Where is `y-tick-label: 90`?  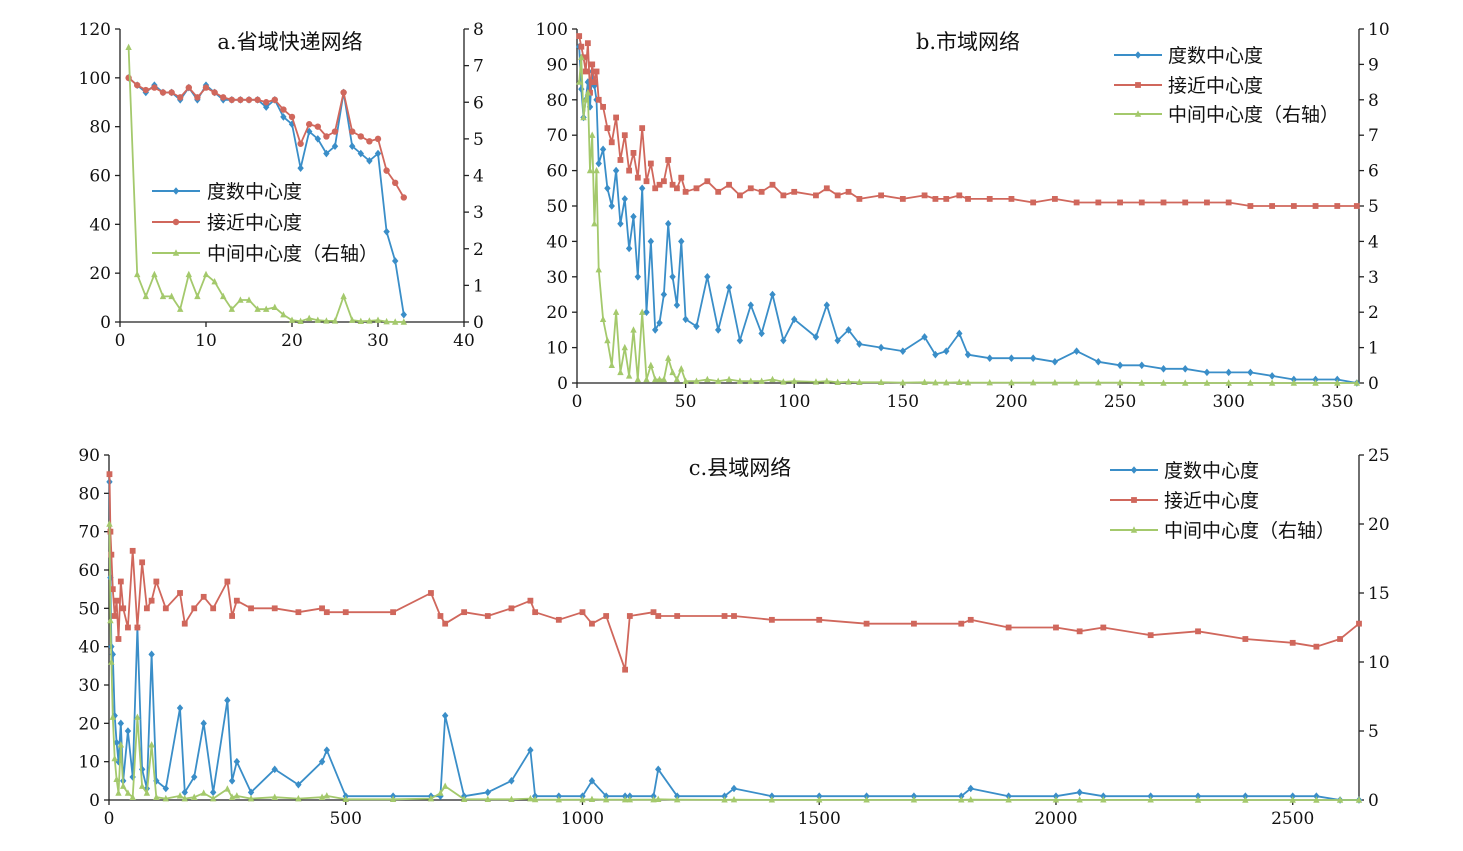
y-tick-label: 90 is located at coordinates (557, 65).